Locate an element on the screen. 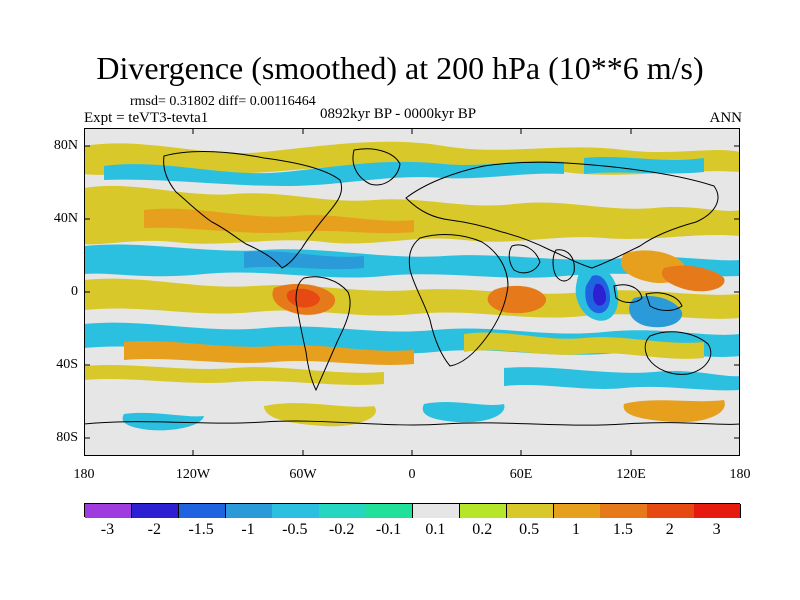 The width and height of the screenshot is (800, 600). y-tick-label: 40S is located at coordinates (67, 364).